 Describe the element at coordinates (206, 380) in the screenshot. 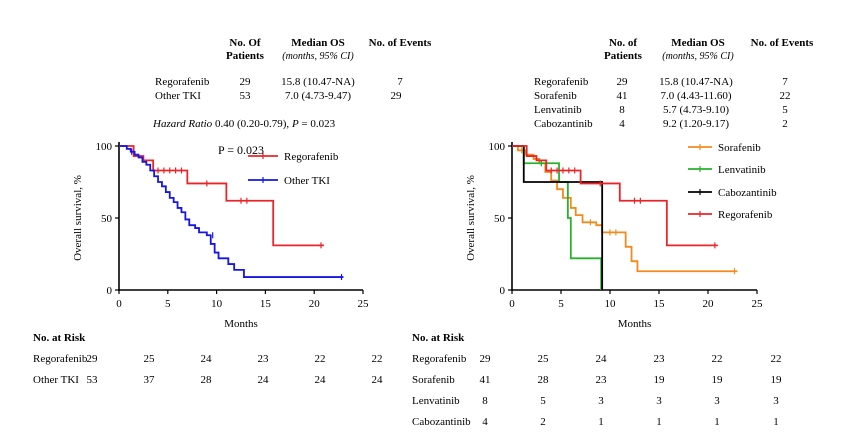

I see `left-risk-value: 28` at that location.